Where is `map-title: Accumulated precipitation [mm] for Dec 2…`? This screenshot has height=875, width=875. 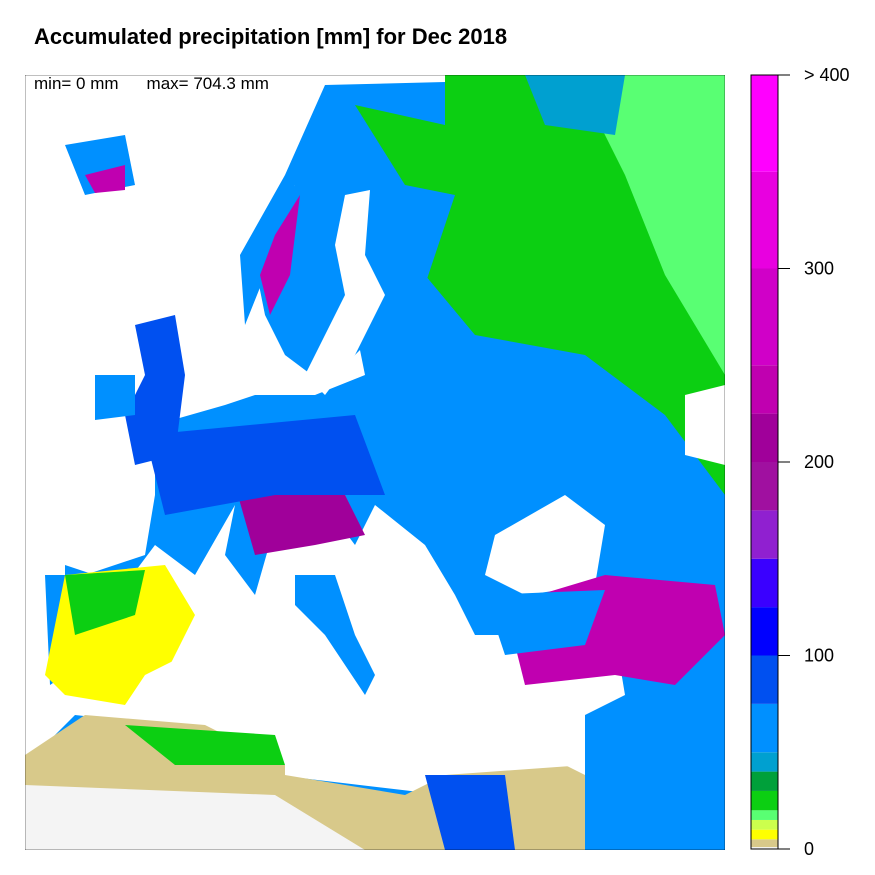
map-title: Accumulated precipitation [mm] for Dec 2… is located at coordinates (271, 36).